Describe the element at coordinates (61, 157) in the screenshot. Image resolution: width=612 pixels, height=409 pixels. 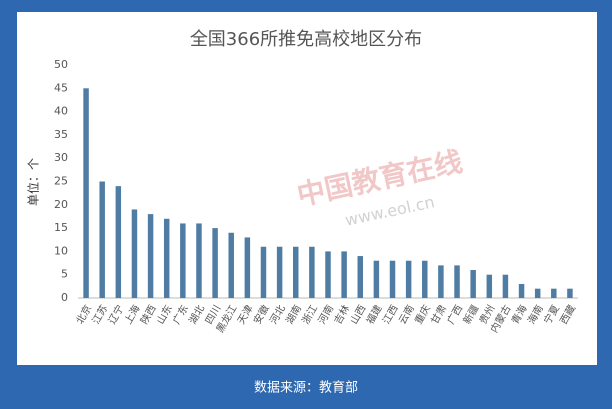
I see `y-tick-label: 30` at that location.